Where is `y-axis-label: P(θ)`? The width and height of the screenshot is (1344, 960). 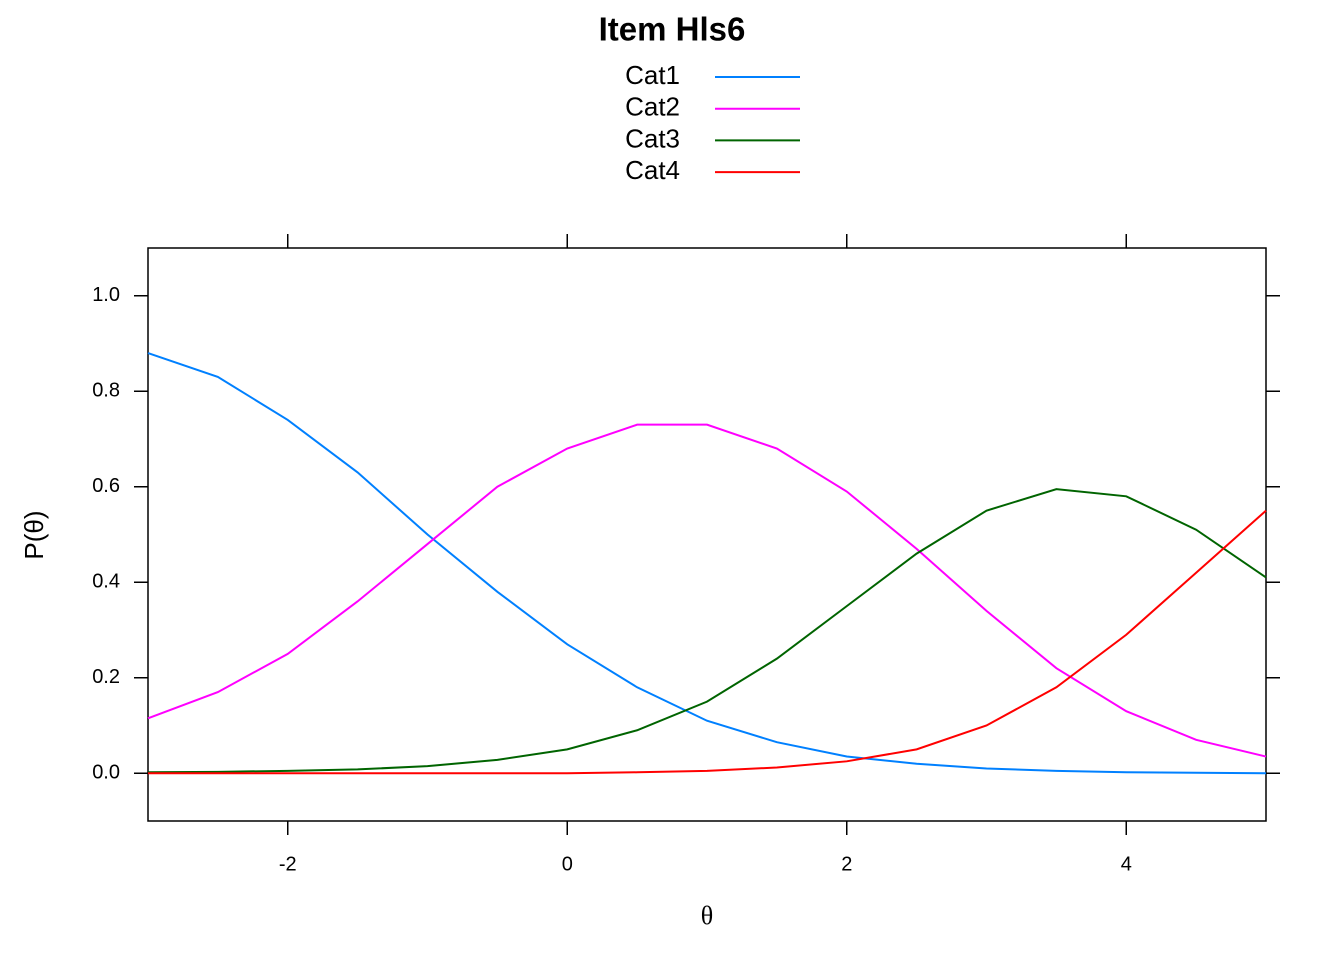 y-axis-label: P(θ) is located at coordinates (34, 534).